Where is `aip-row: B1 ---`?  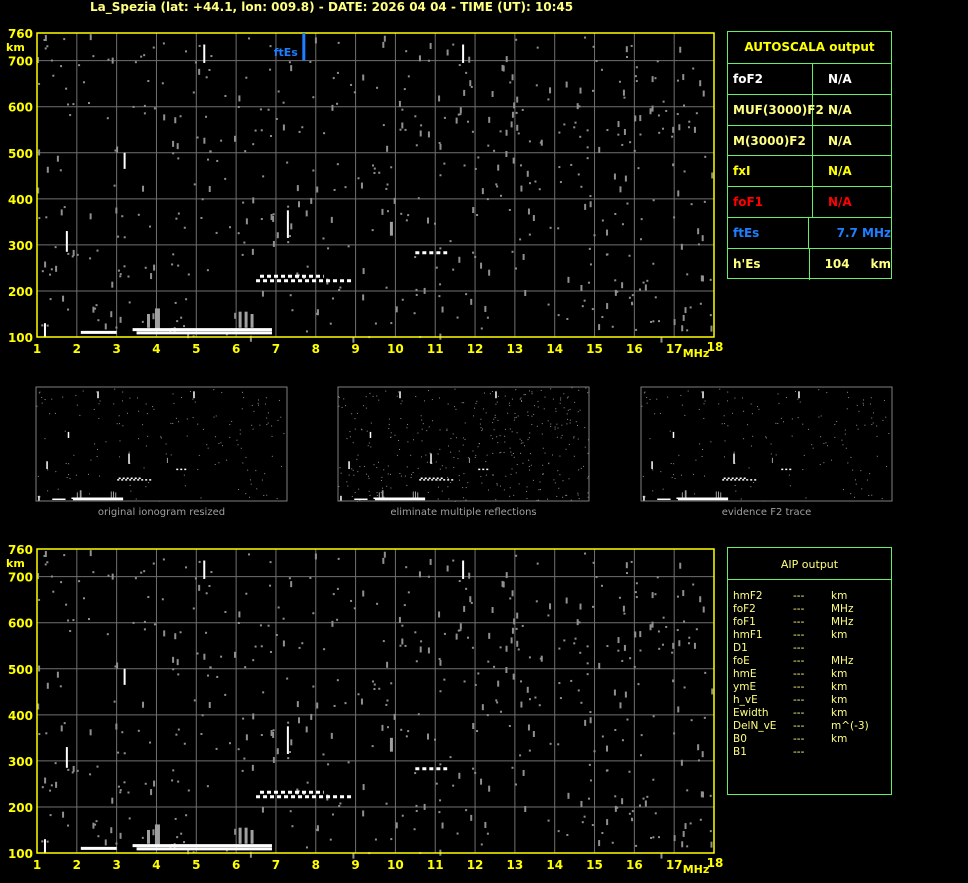
aip-row: B1 --- is located at coordinates (812, 752).